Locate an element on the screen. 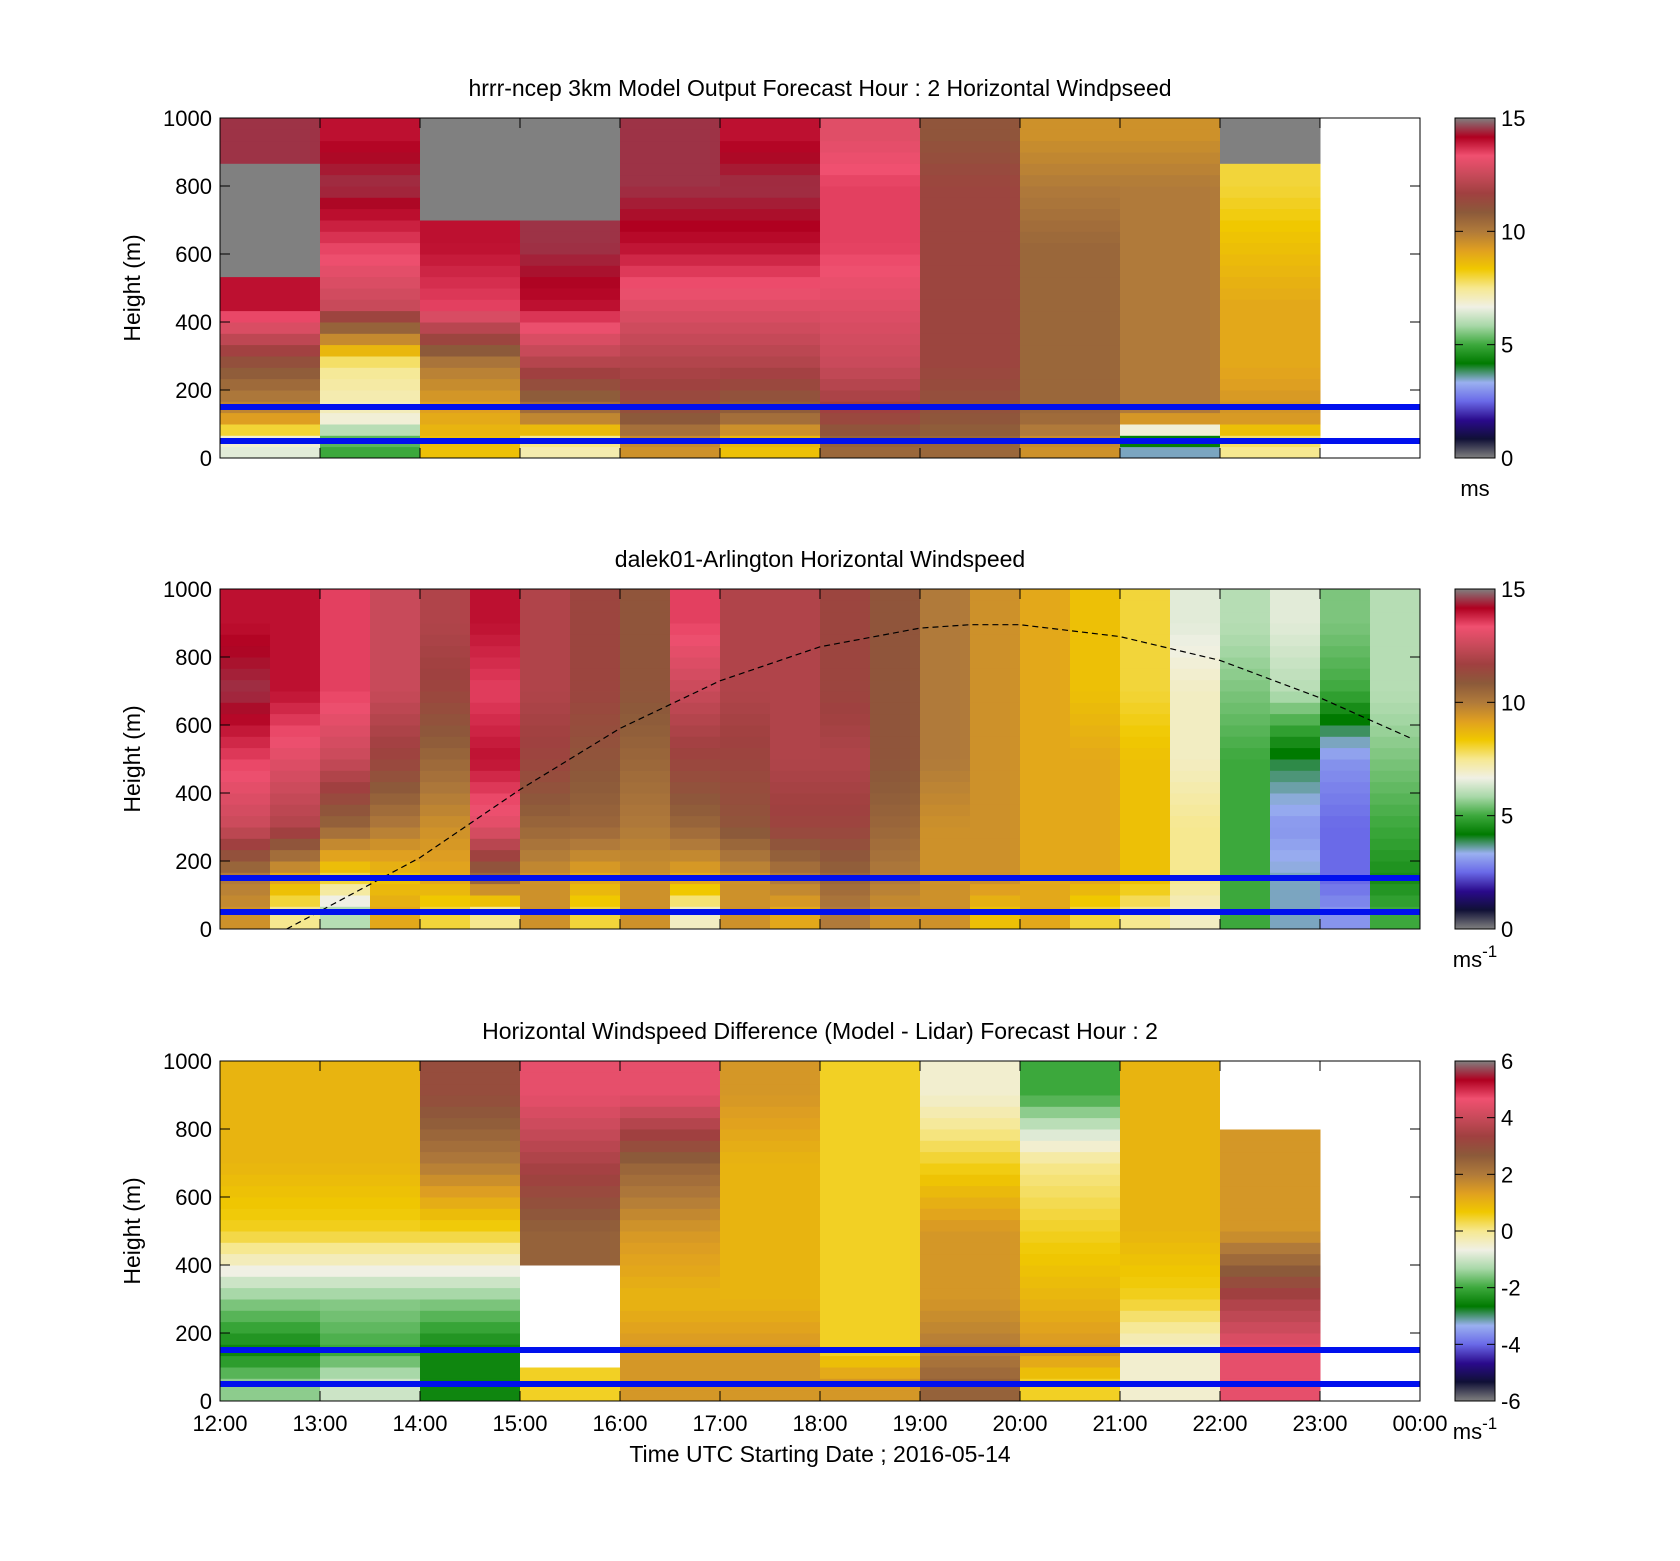  colorbar: 0 5 10 15 ms-1 is located at coordinates (1489, 774).